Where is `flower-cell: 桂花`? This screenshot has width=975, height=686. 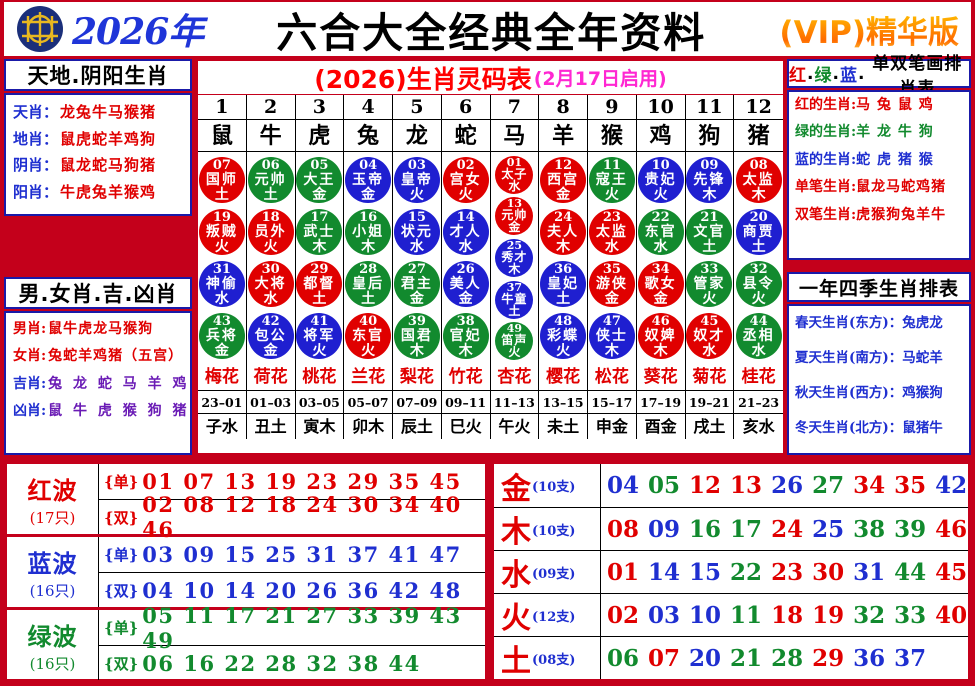
flower-cell: 桂花 is located at coordinates (758, 377).